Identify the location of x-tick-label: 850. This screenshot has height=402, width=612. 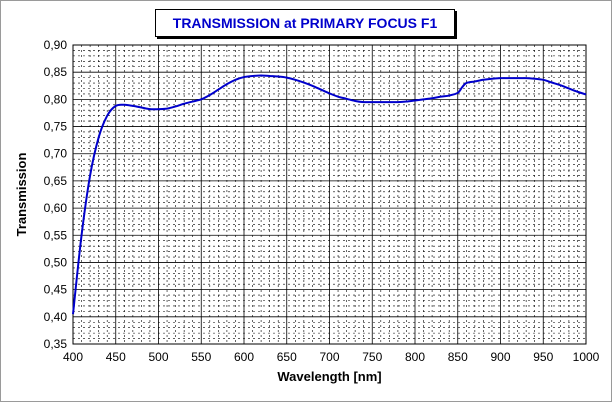
(458, 357).